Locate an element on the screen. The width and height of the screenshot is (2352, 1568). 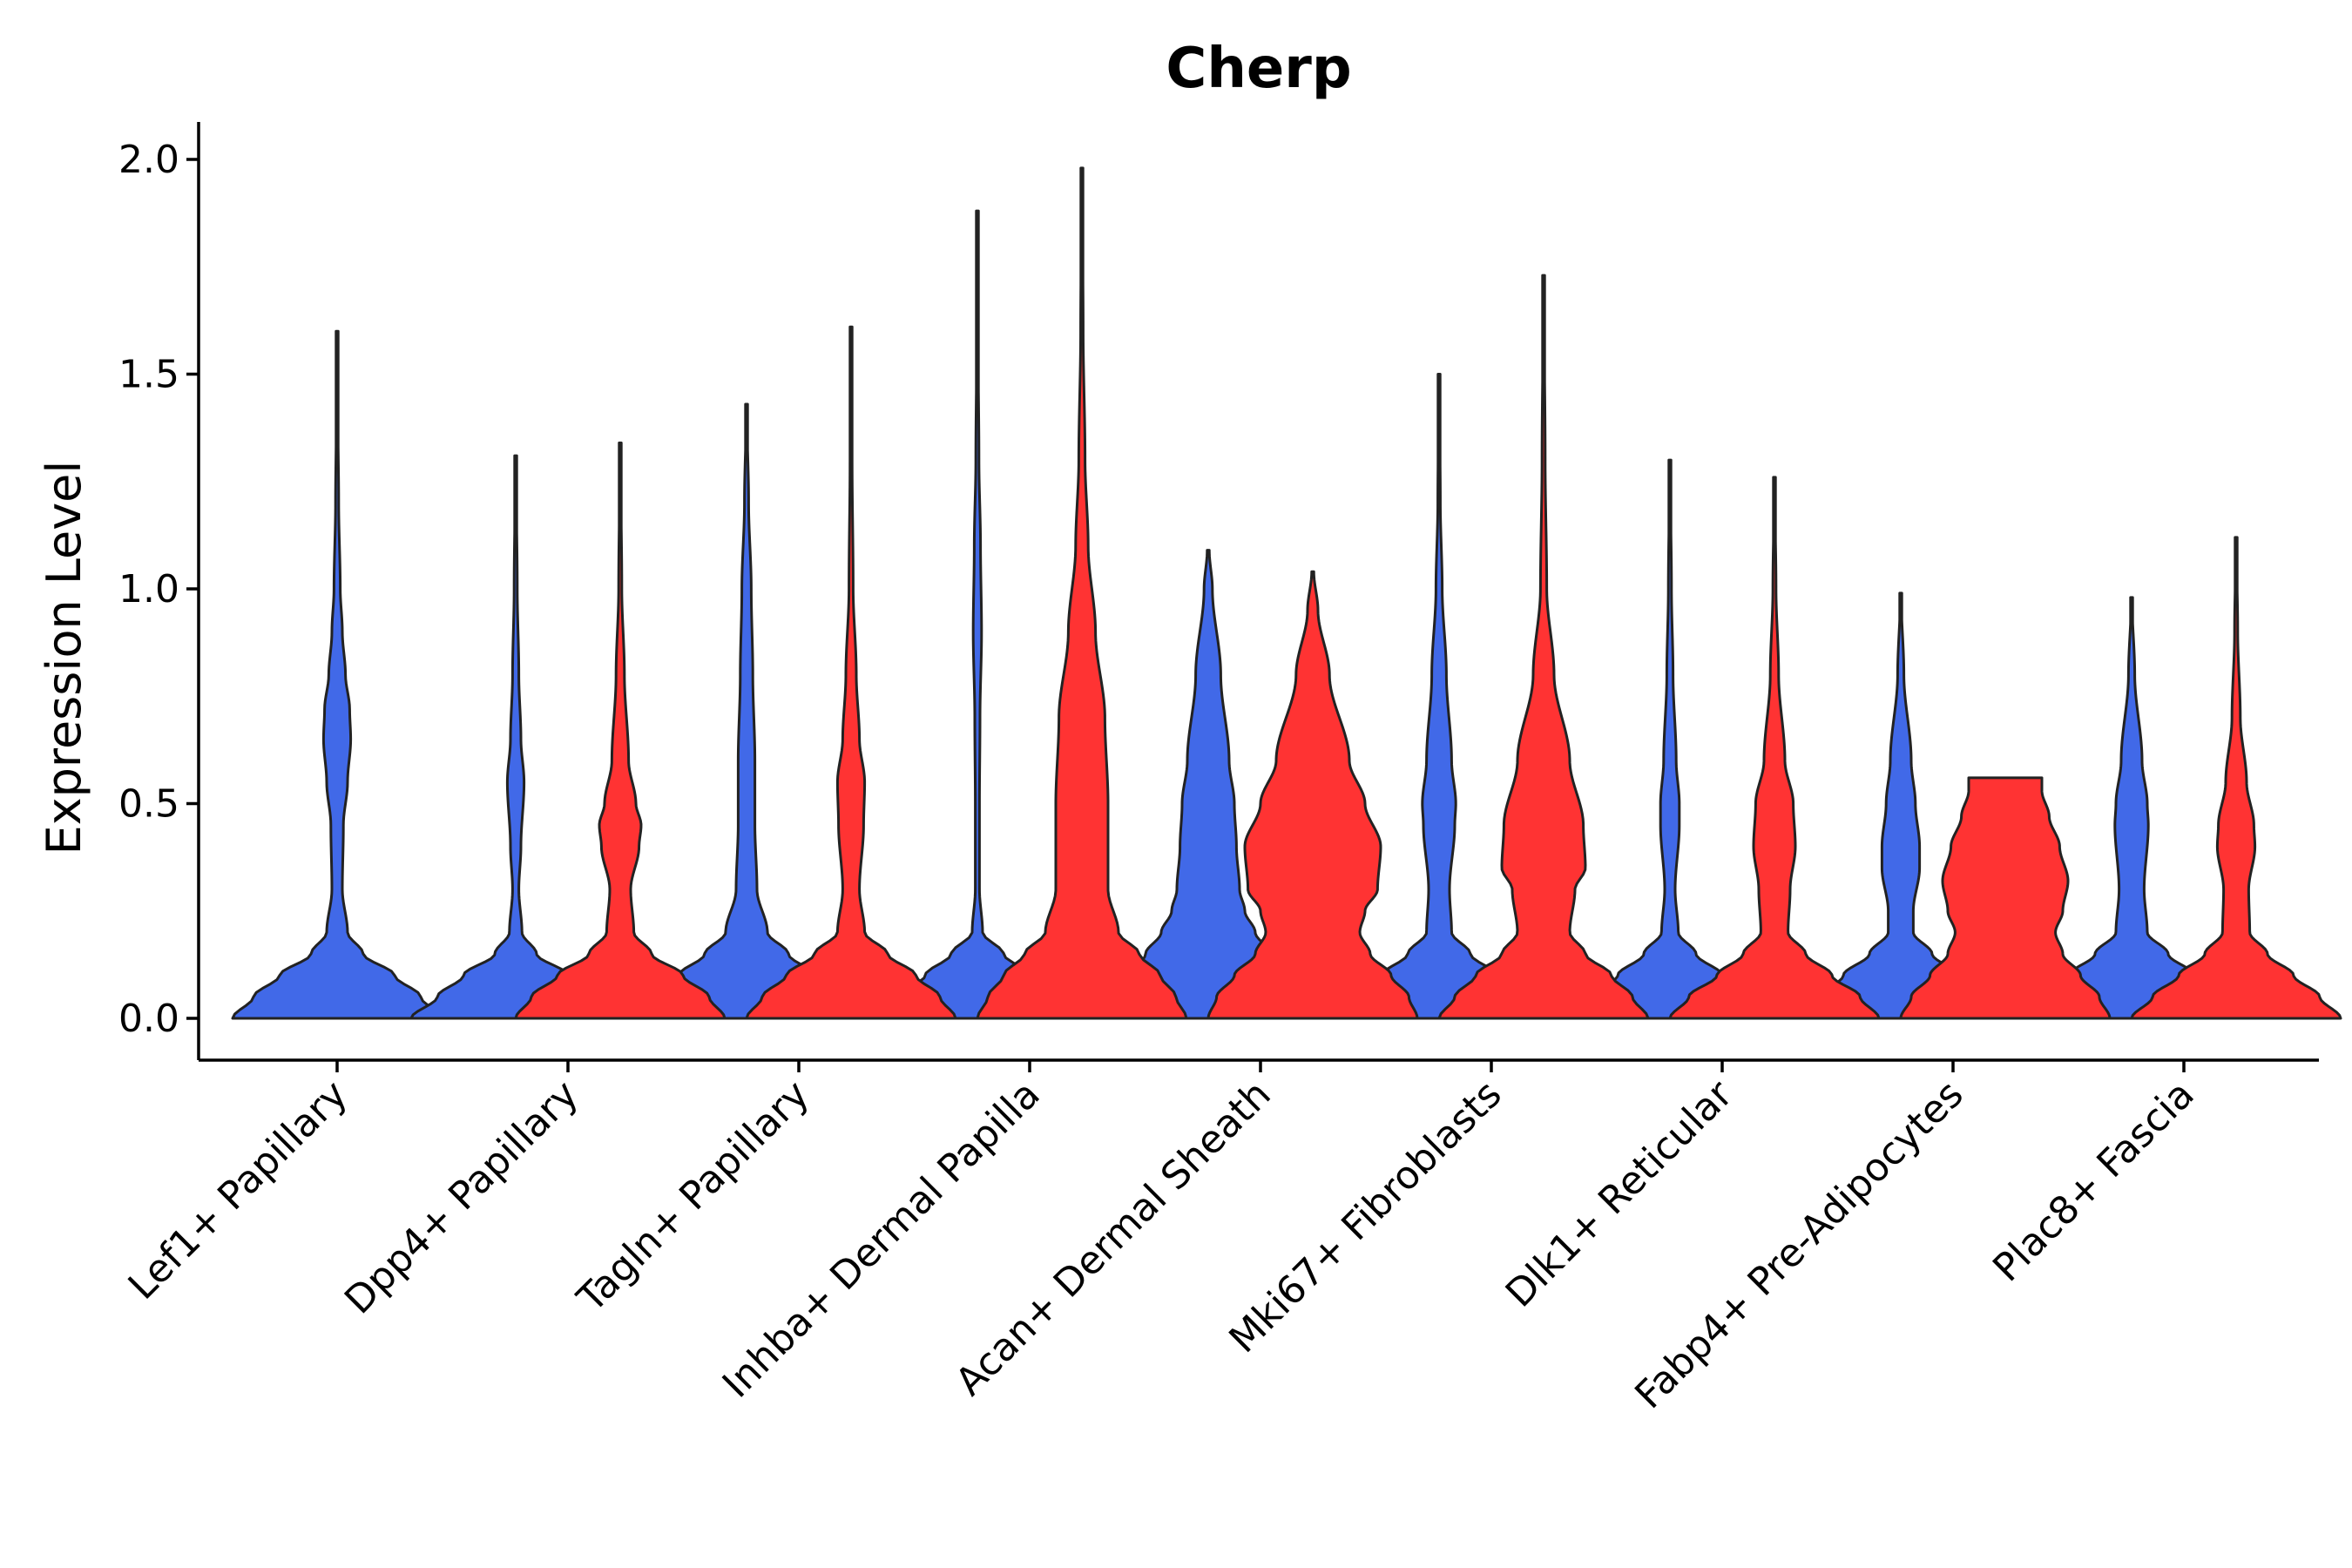
x-tick-label: Tagln+ Papillary is located at coordinates (693, 1196).